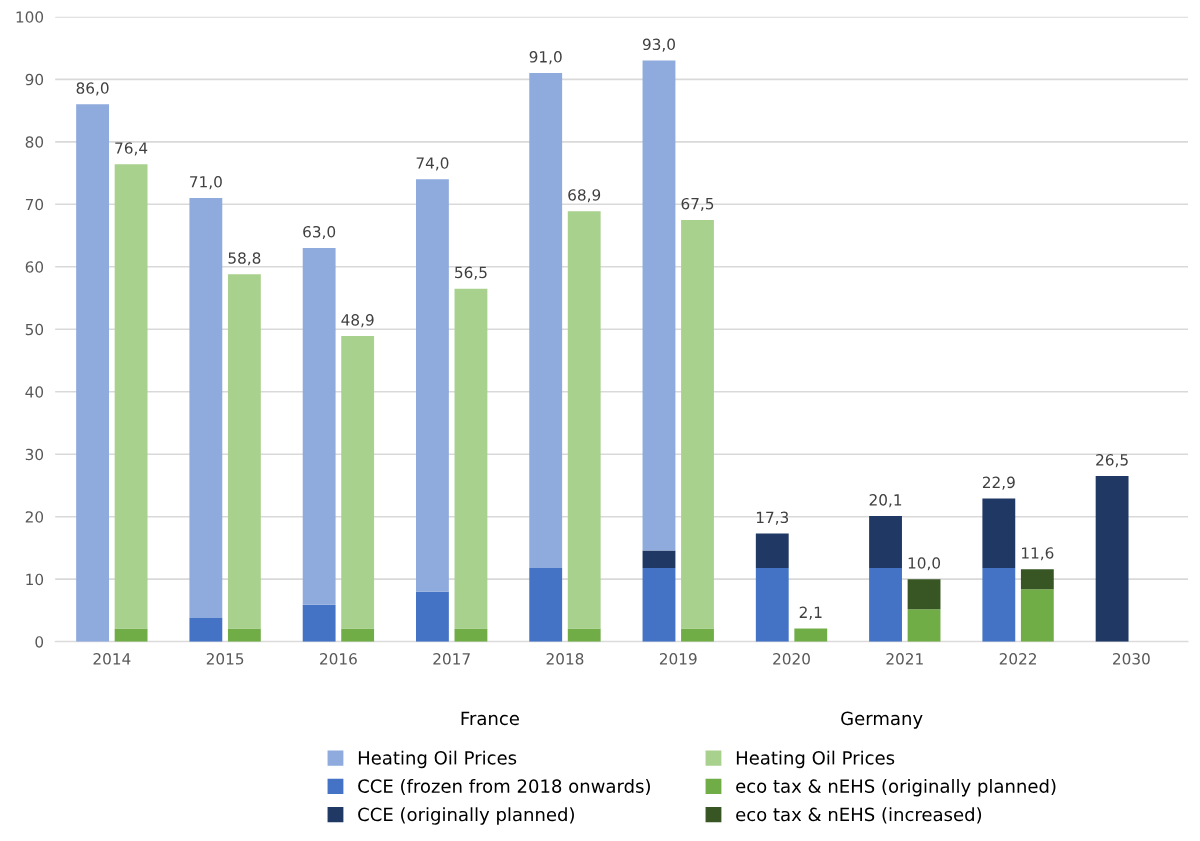 This screenshot has height=841, width=1200. What do you see at coordinates (584, 196) in the screenshot?
I see `total-label: 68,9` at bounding box center [584, 196].